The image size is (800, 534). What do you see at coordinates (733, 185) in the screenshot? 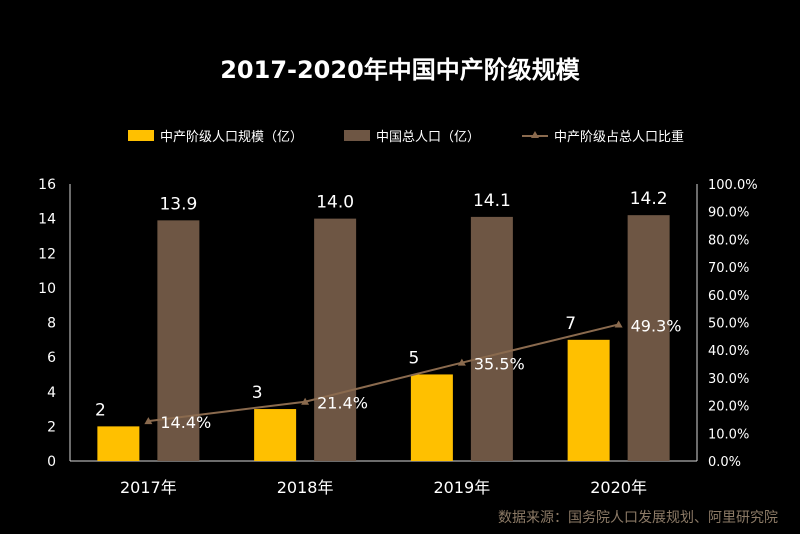
I see `right-tick-label: 100.0%` at bounding box center [733, 185].